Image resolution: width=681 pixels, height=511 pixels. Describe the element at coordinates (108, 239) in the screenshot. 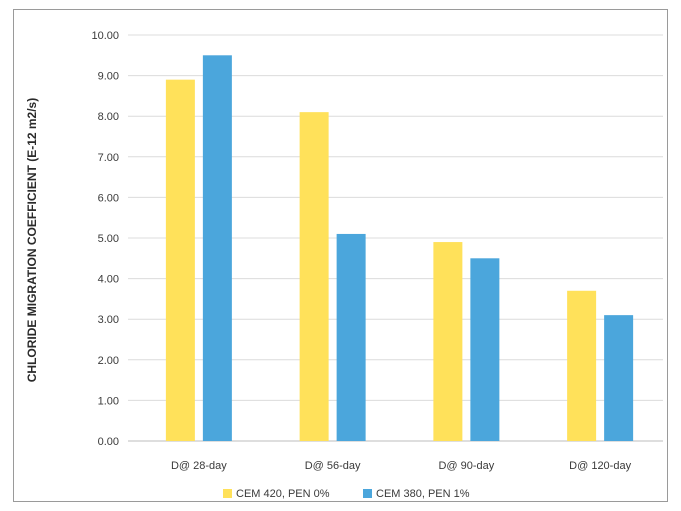

I see `y-tick-label: 5.00` at that location.